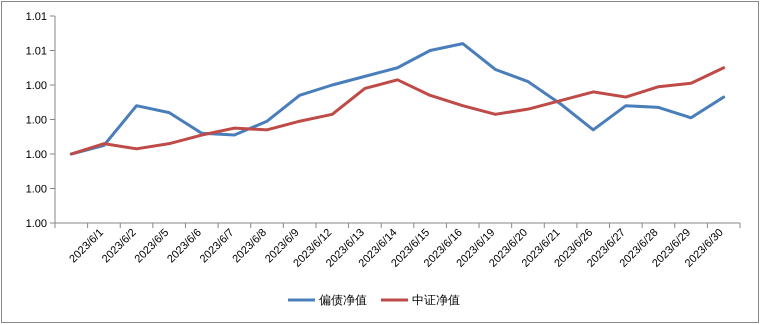 This screenshot has height=325, width=762. I want to click on legend-label: 中证净值, so click(436, 300).